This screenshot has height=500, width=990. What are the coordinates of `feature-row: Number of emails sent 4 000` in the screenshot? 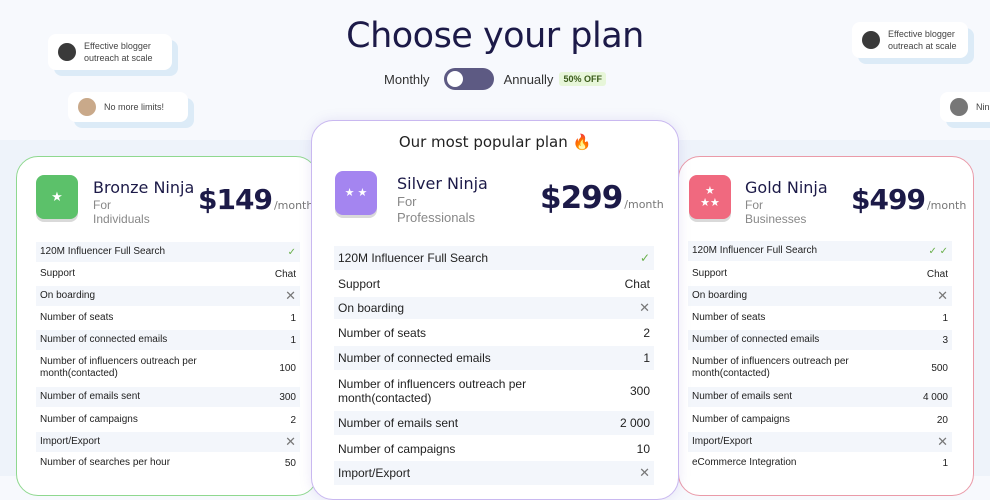 It's located at (820, 397).